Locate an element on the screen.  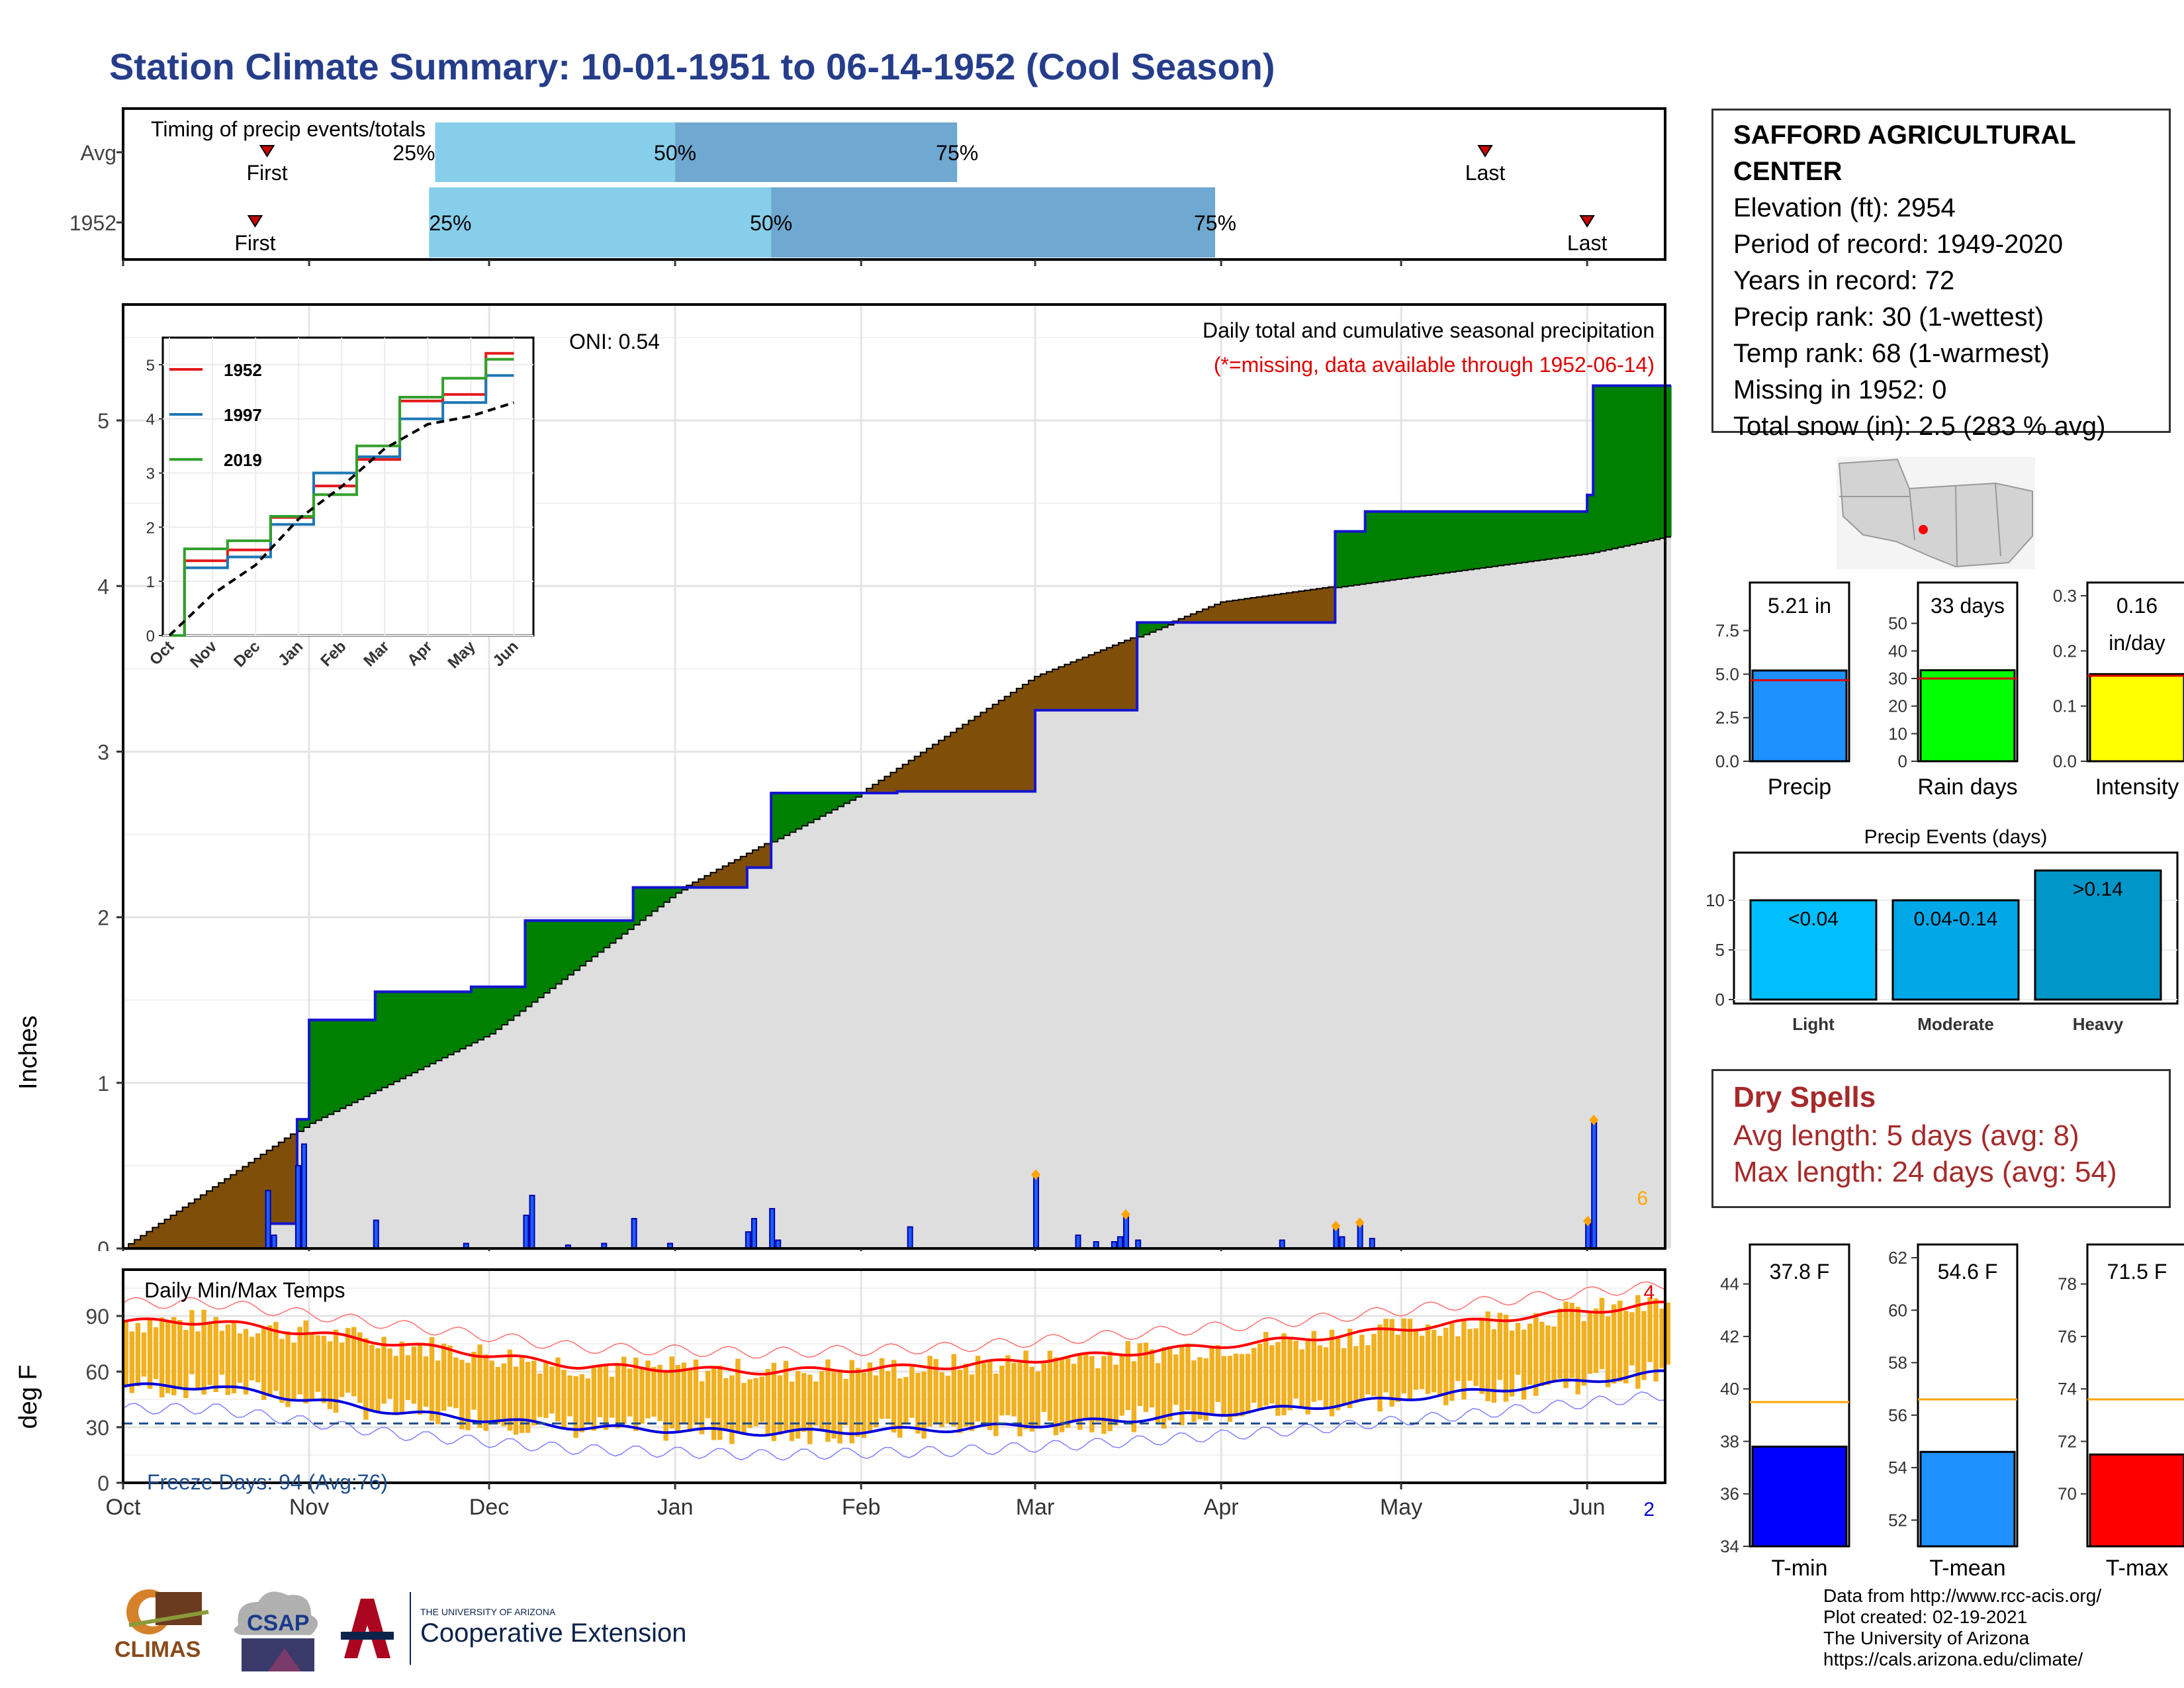
events-tick-label: 0 is located at coordinates (1720, 999).